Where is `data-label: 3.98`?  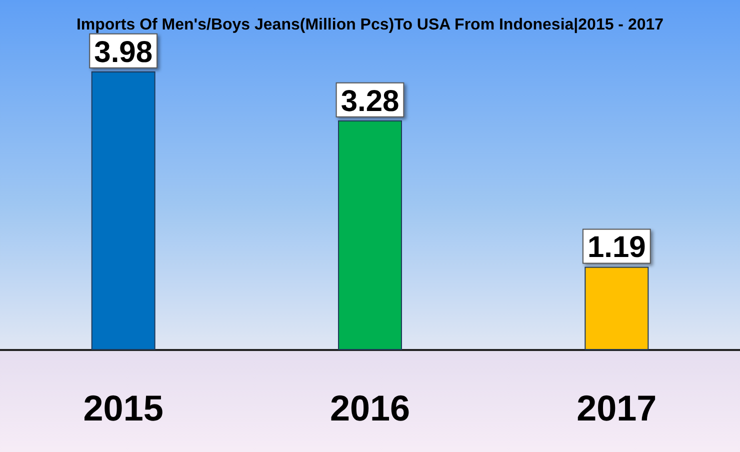
data-label: 3.98 is located at coordinates (123, 52).